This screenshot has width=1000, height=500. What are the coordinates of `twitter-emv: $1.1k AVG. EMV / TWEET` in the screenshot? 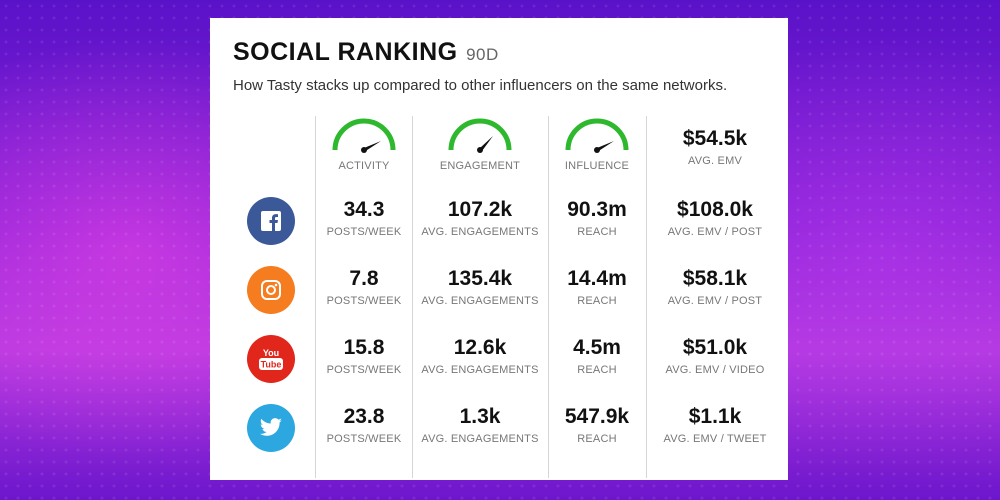 It's located at (715, 425).